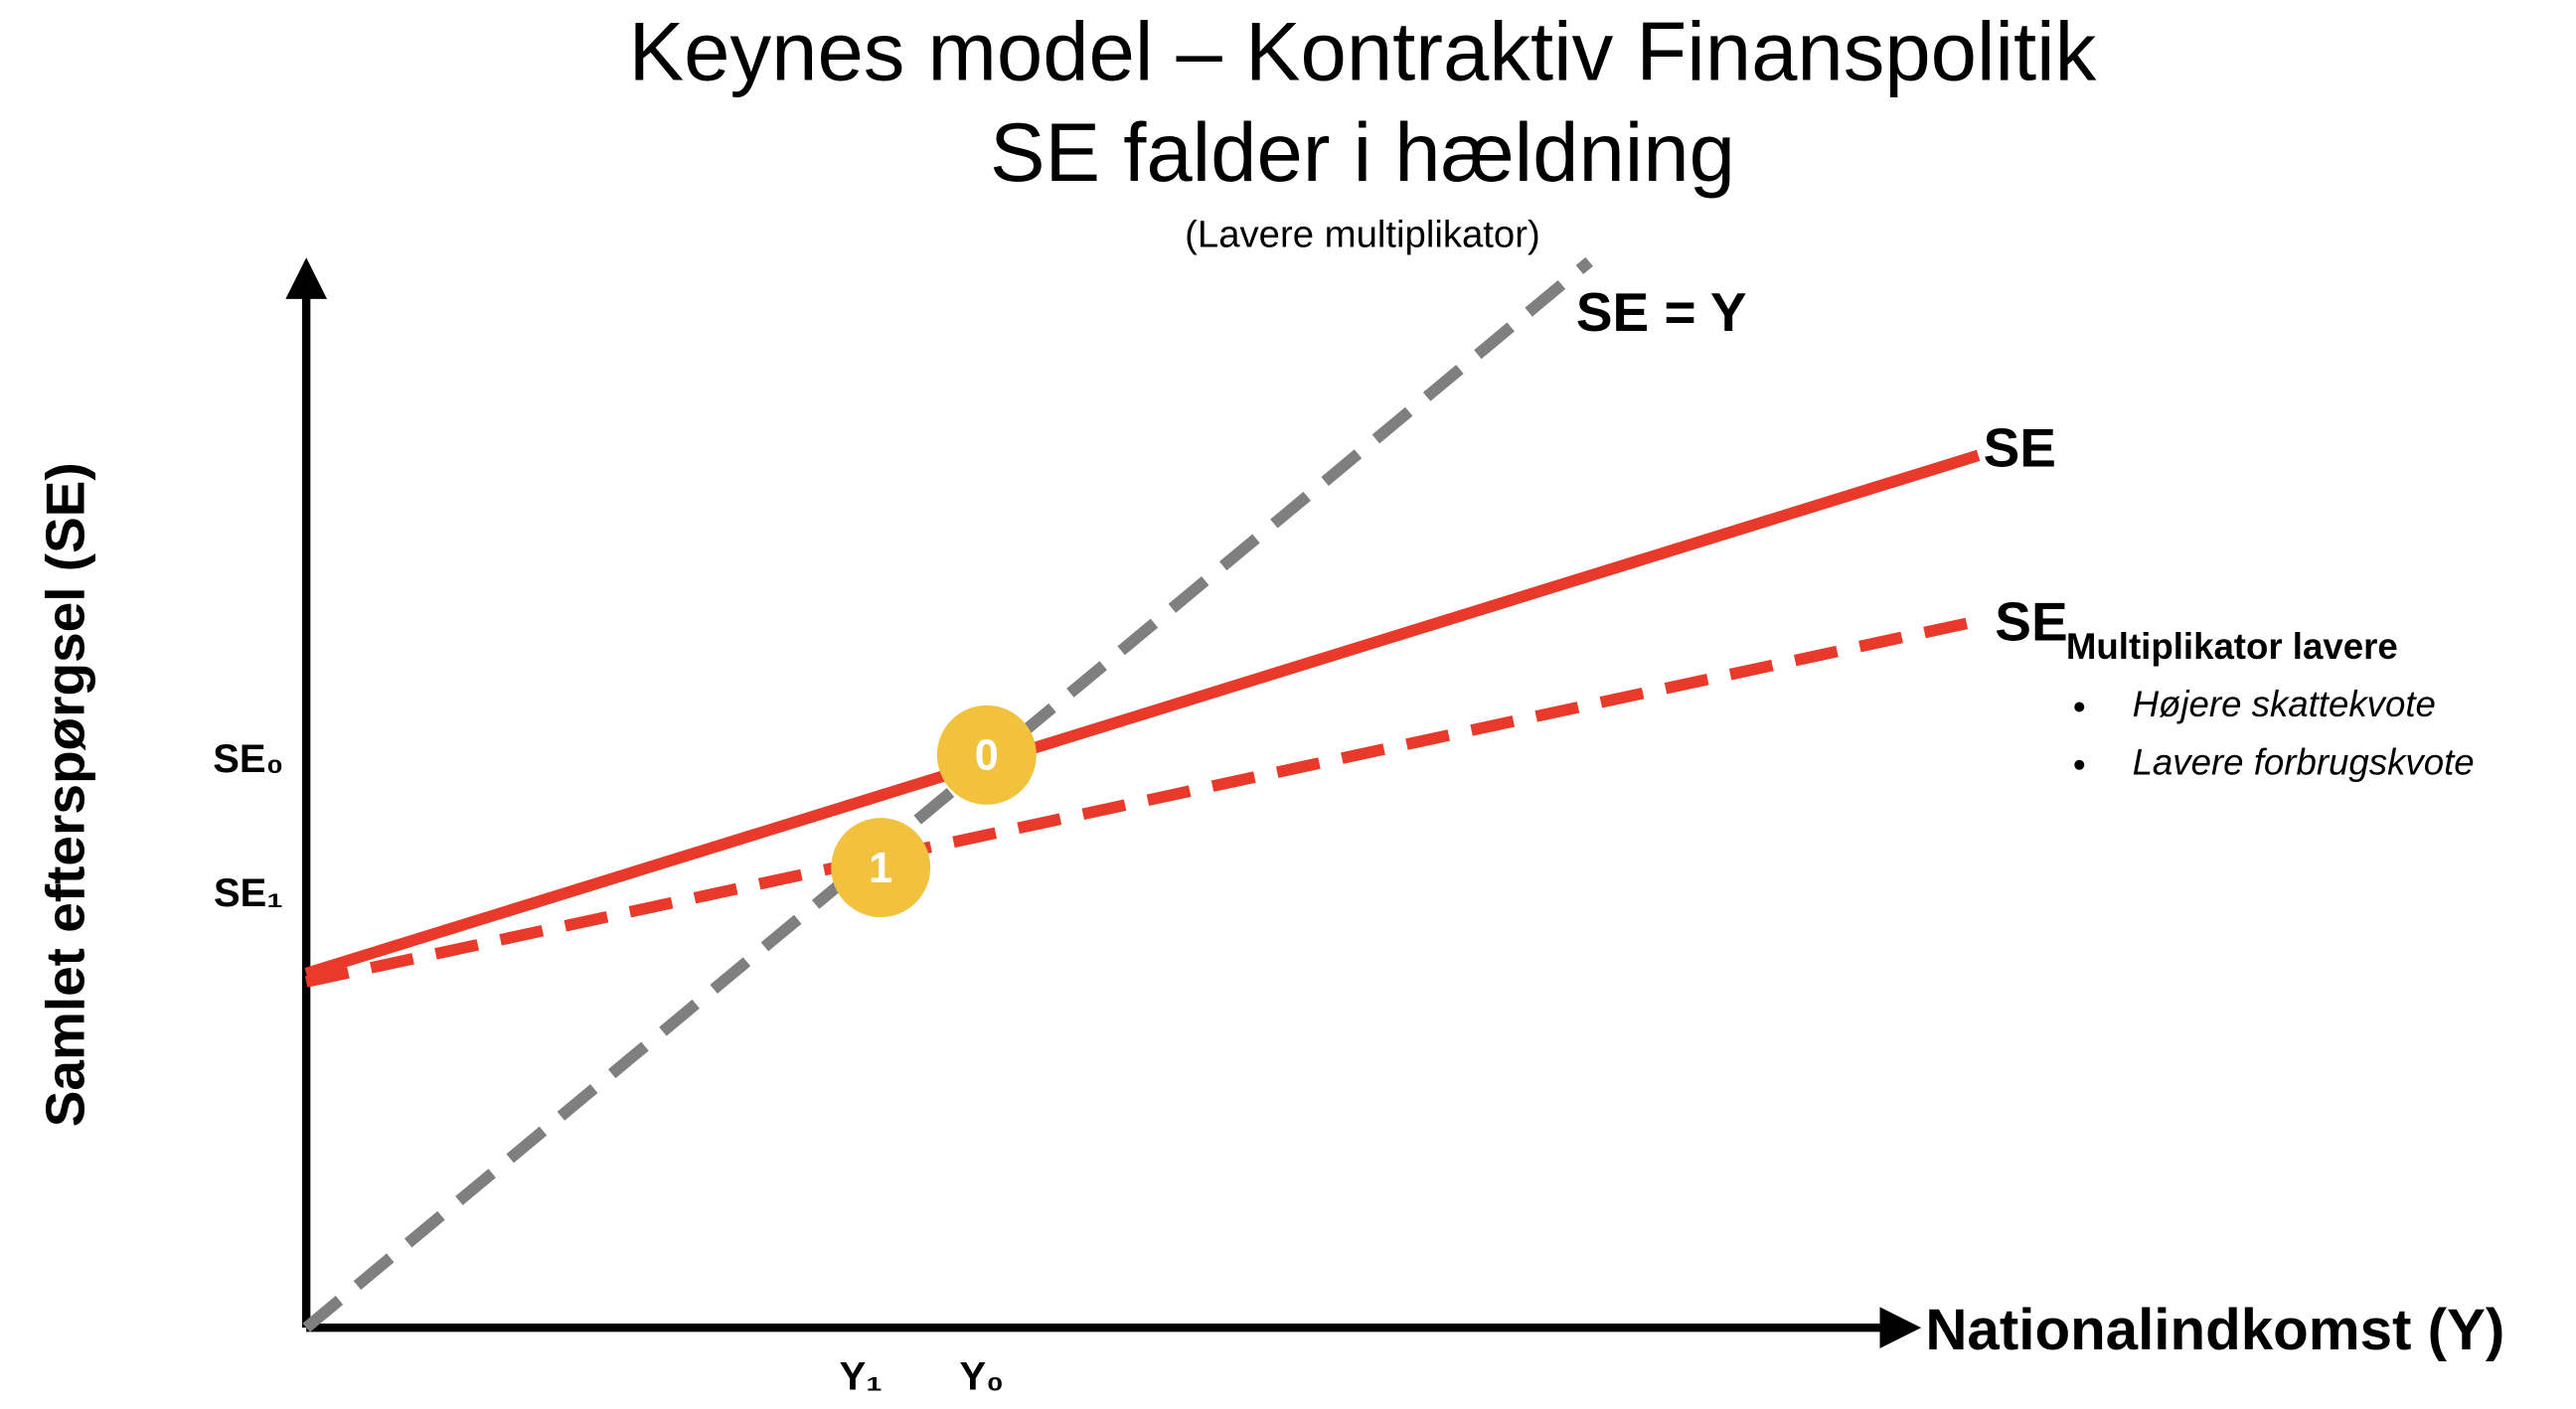 The width and height of the screenshot is (2576, 1409). I want to click on line-label: SE = Y, so click(1661, 312).